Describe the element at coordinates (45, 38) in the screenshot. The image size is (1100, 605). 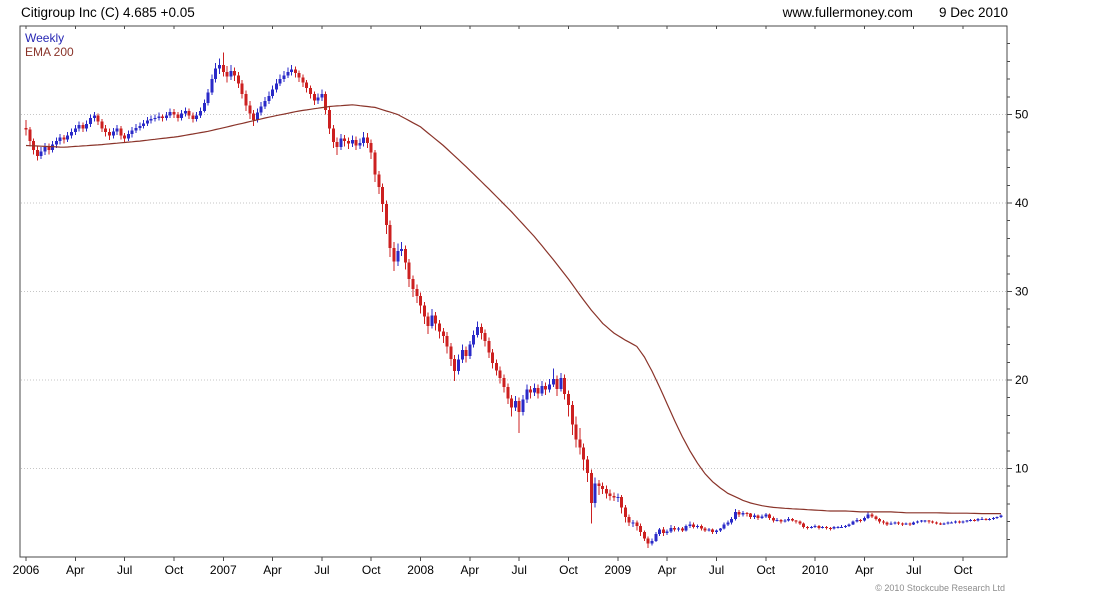
I see `timeframe-label: Weekly` at that location.